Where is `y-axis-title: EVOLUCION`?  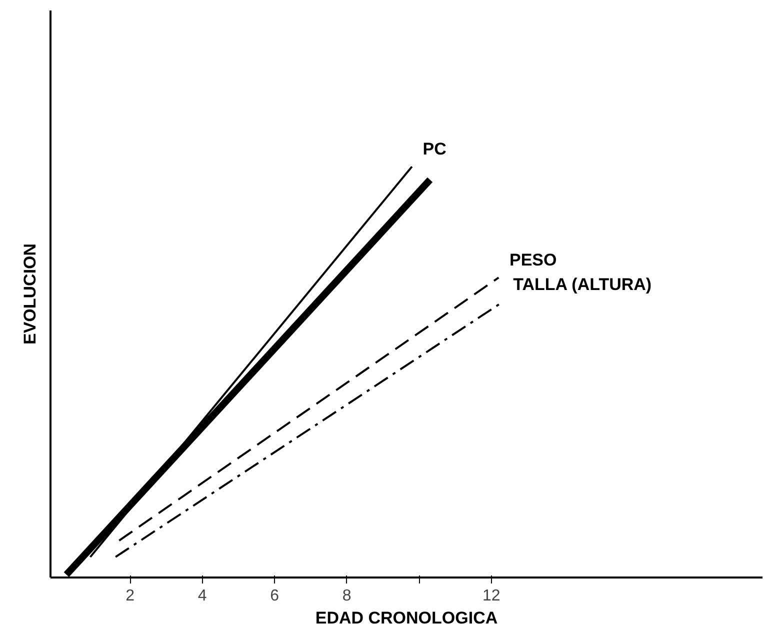 y-axis-title: EVOLUCION is located at coordinates (30, 294).